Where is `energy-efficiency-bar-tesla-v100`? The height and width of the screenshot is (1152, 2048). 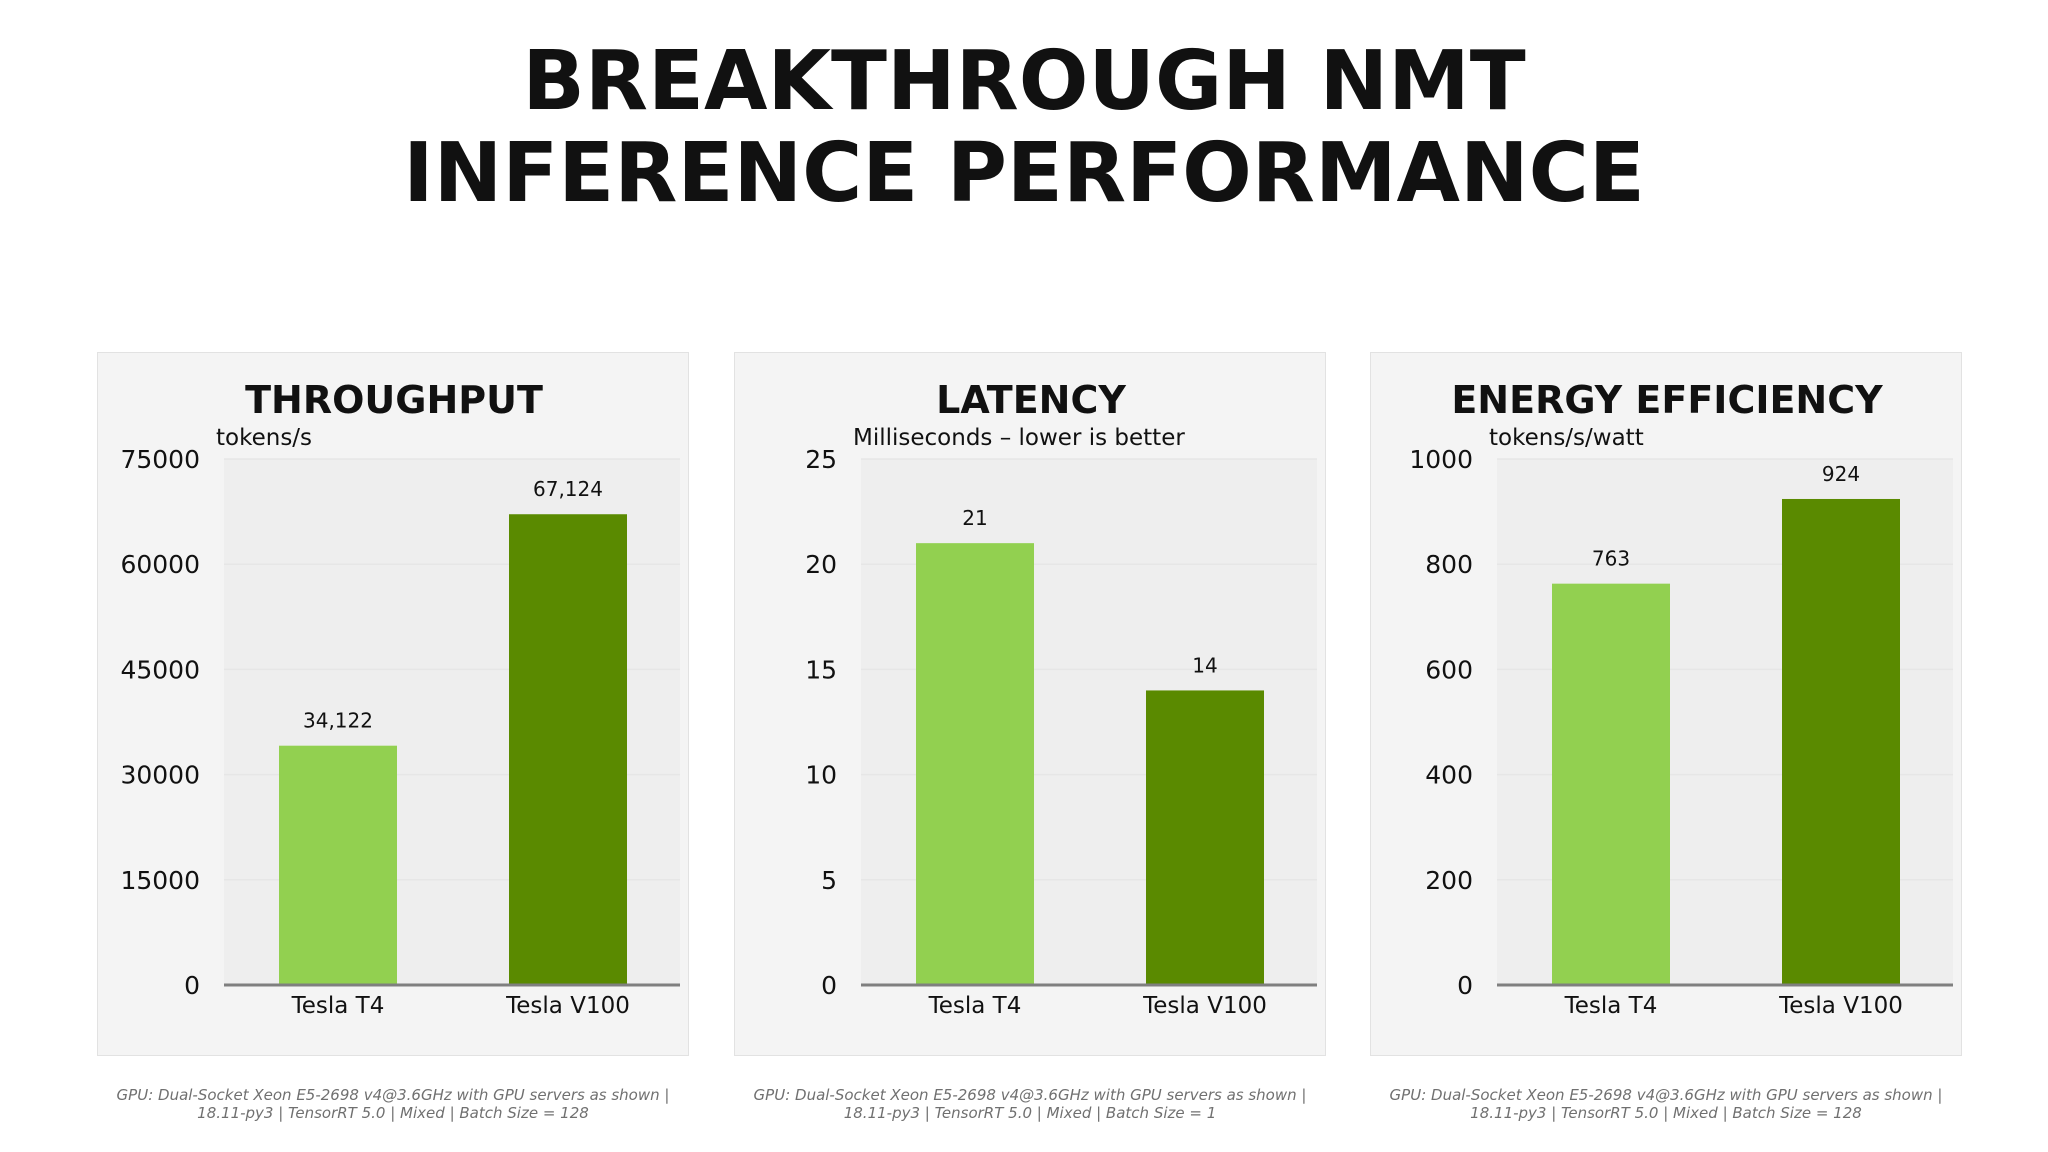 energy-efficiency-bar-tesla-v100 is located at coordinates (1841, 741).